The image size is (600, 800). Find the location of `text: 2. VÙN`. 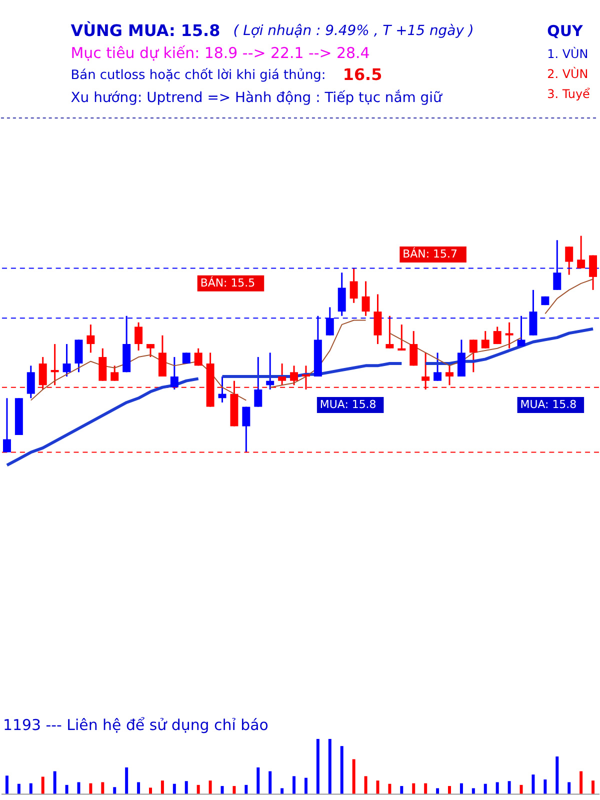

text: 2. VÙN is located at coordinates (567, 74).